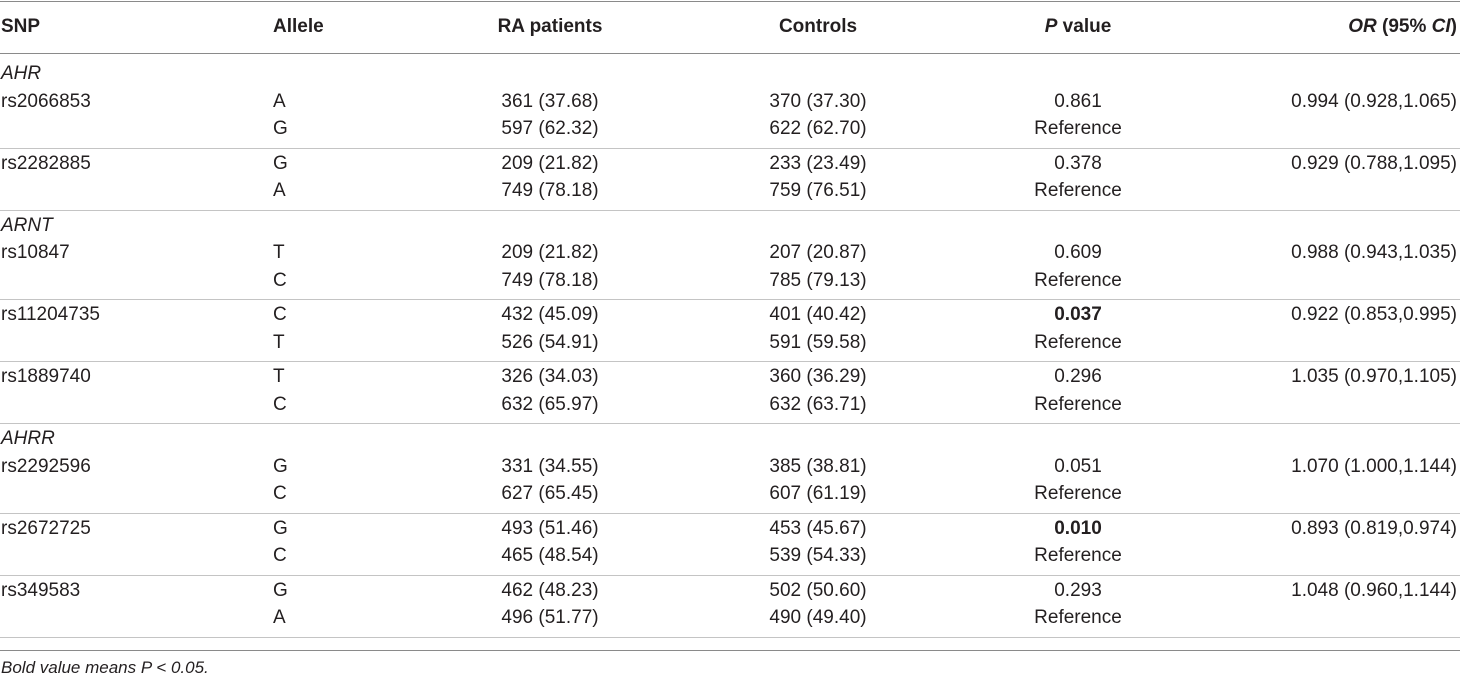  Describe the element at coordinates (35, 252) in the screenshot. I see `snp-id: rs10847` at that location.